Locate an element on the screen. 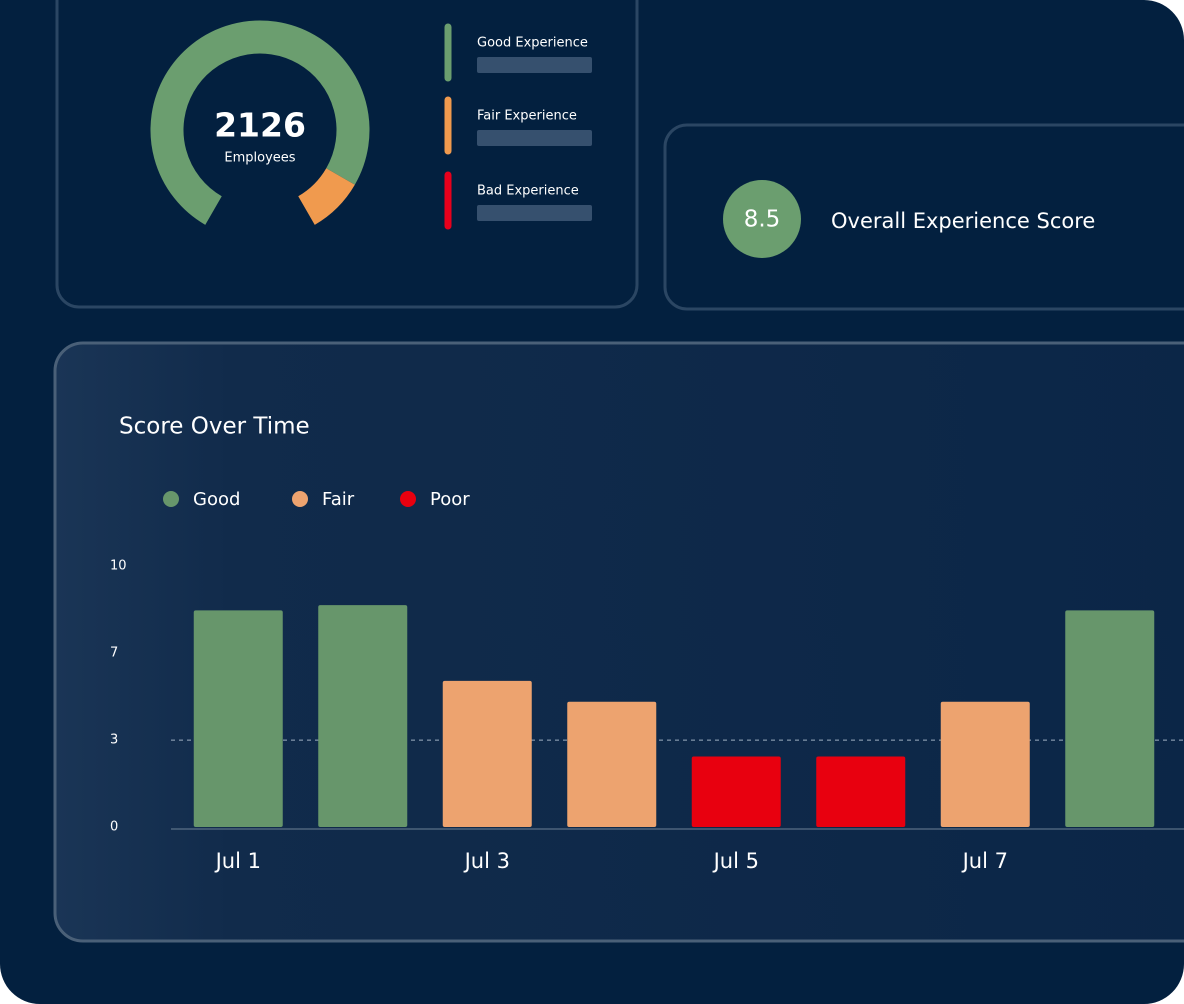  legend-label: Fair Experience is located at coordinates (527, 116).